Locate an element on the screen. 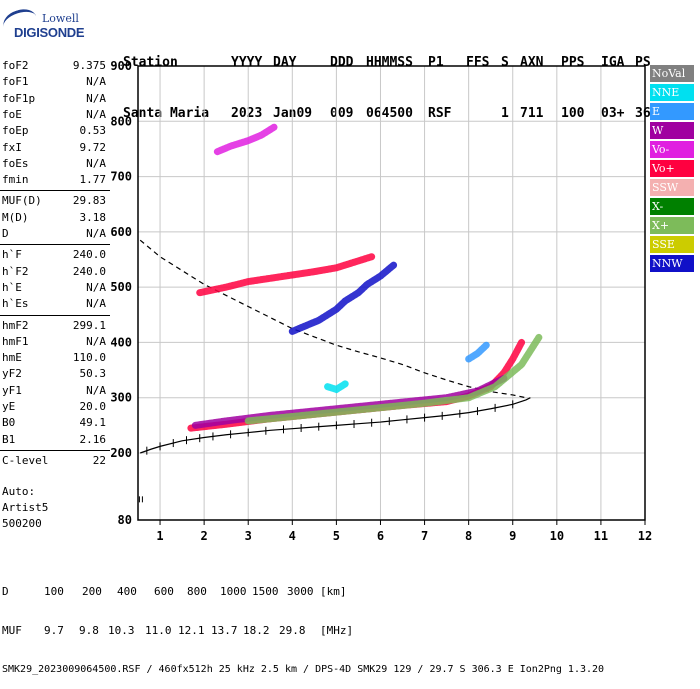  param-value: 50.3 is located at coordinates (93, 374).